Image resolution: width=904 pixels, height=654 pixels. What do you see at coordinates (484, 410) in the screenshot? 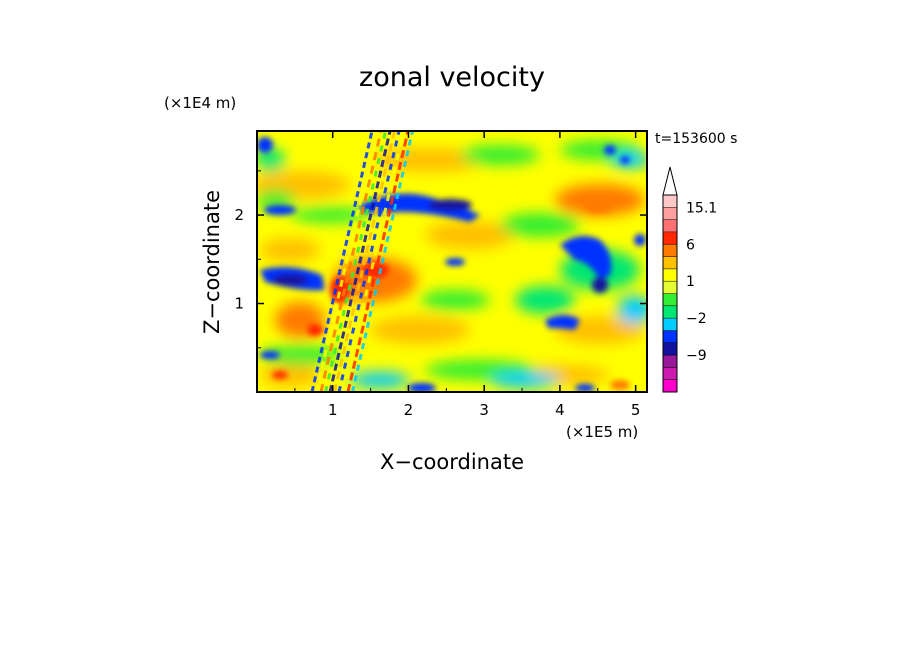
I see `x-tick-label: 3` at bounding box center [484, 410].